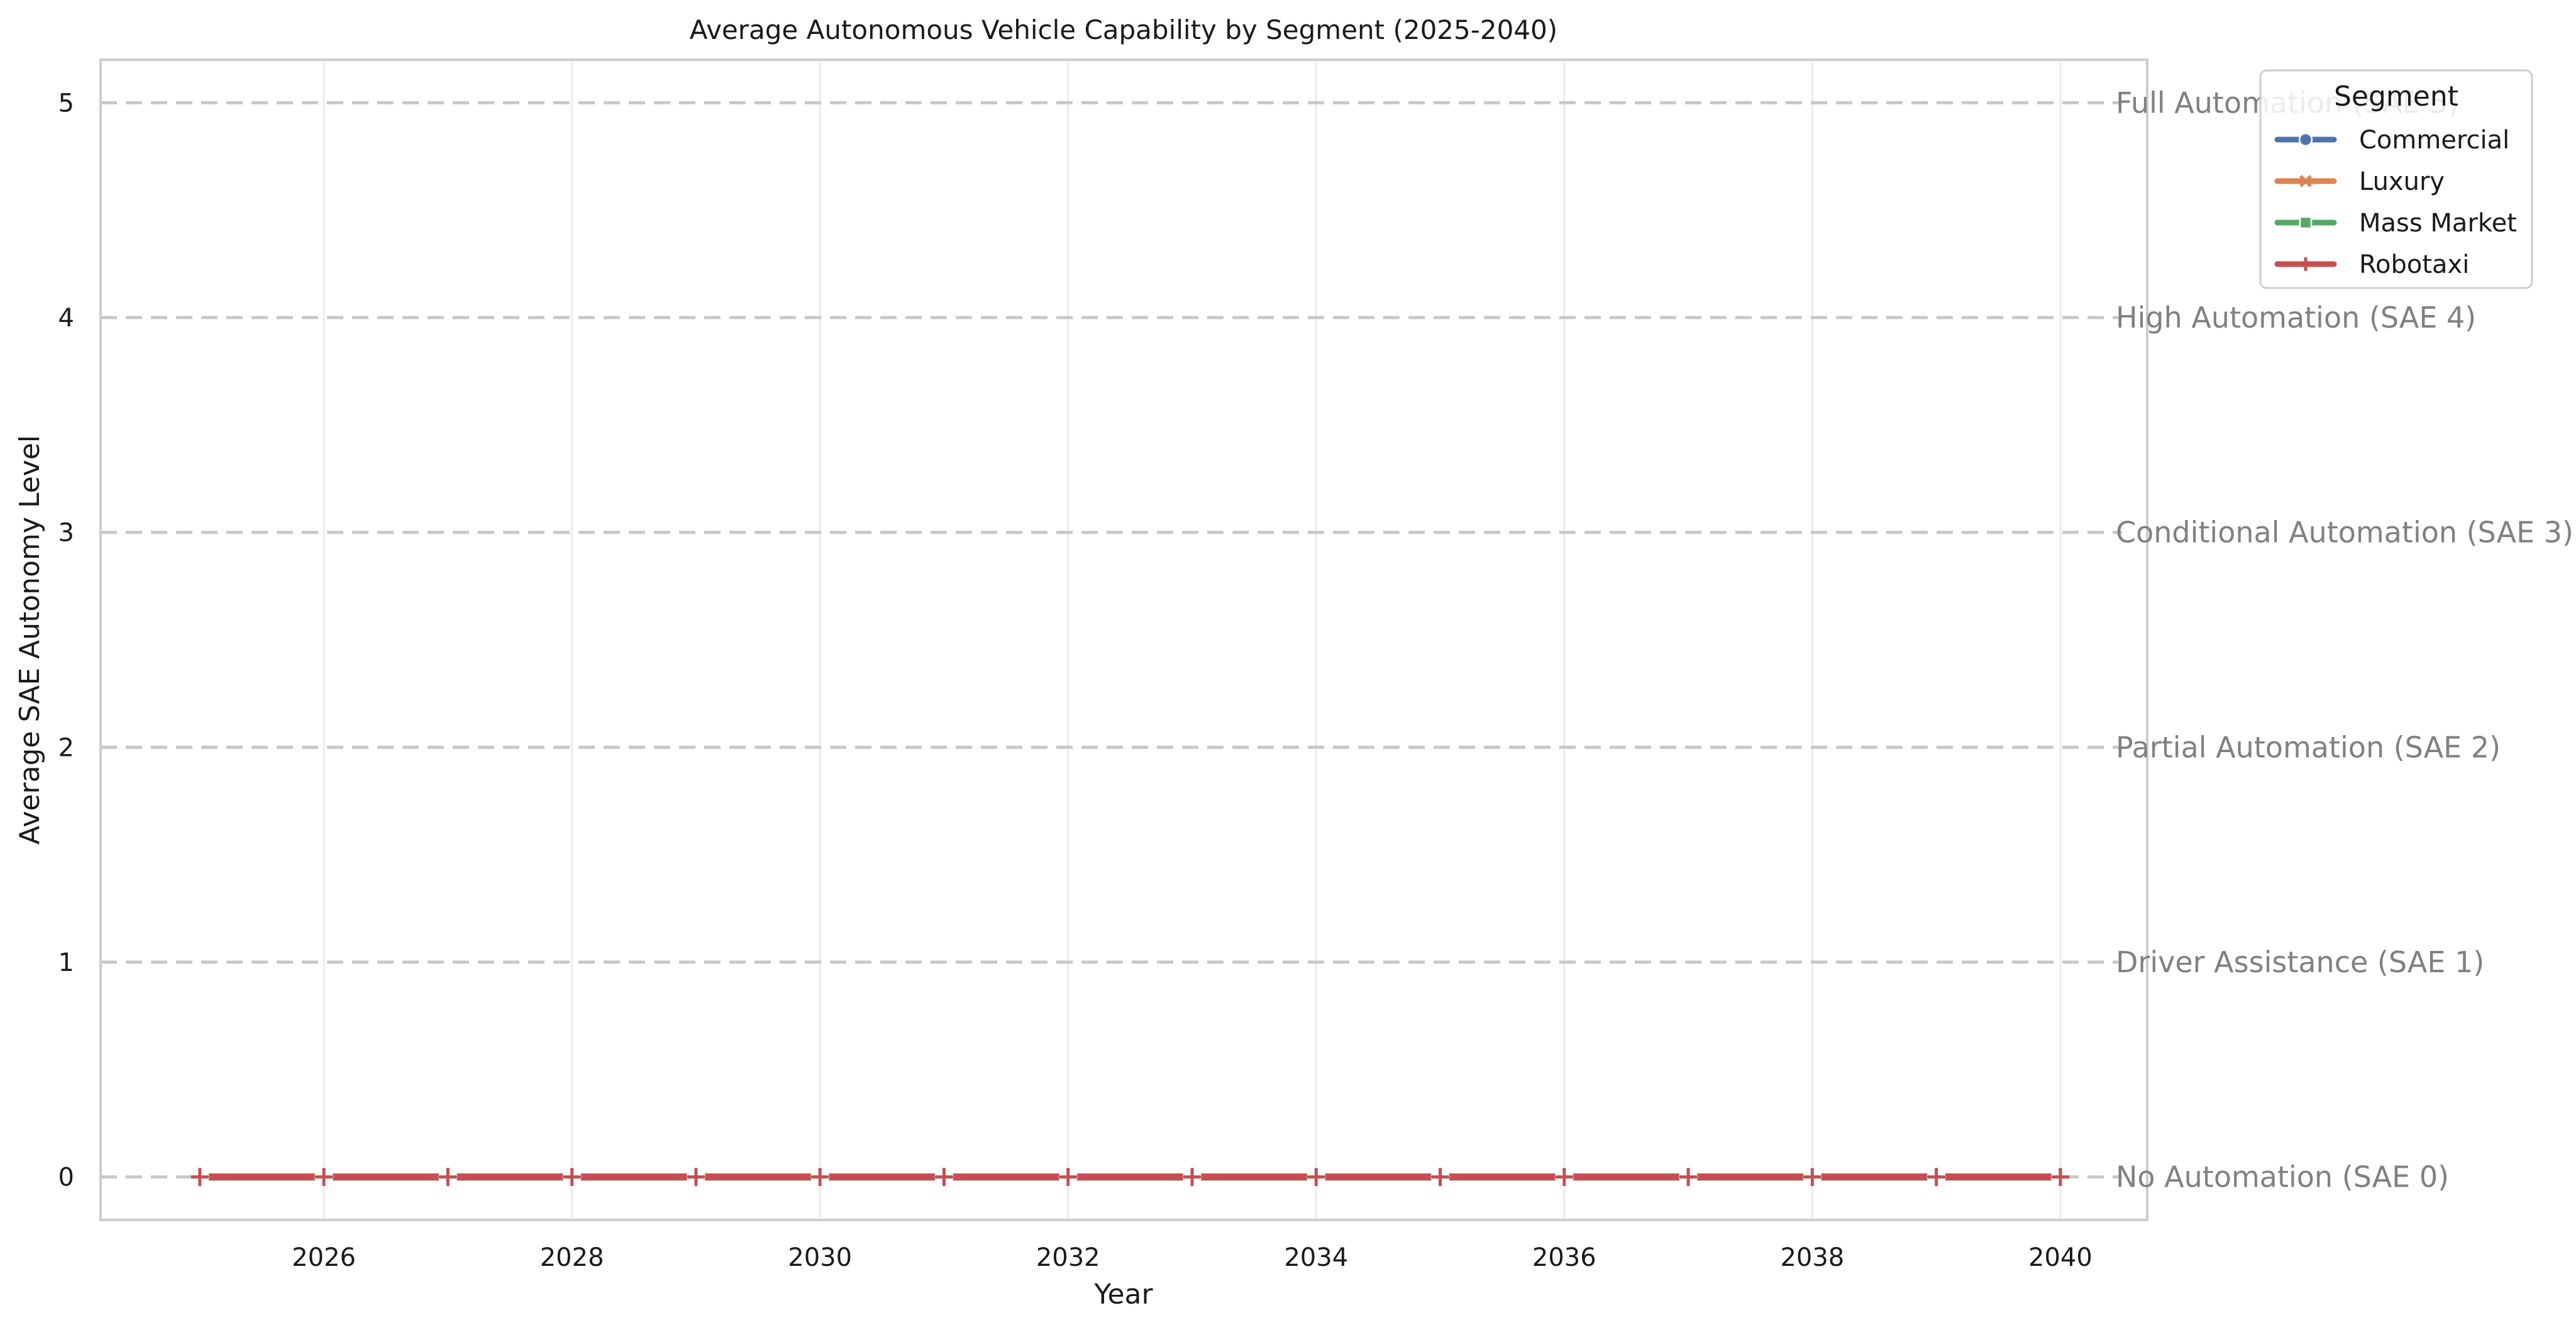 This screenshot has height=1330, width=2576. What do you see at coordinates (66, 103) in the screenshot?
I see `y-tick-label: 5` at bounding box center [66, 103].